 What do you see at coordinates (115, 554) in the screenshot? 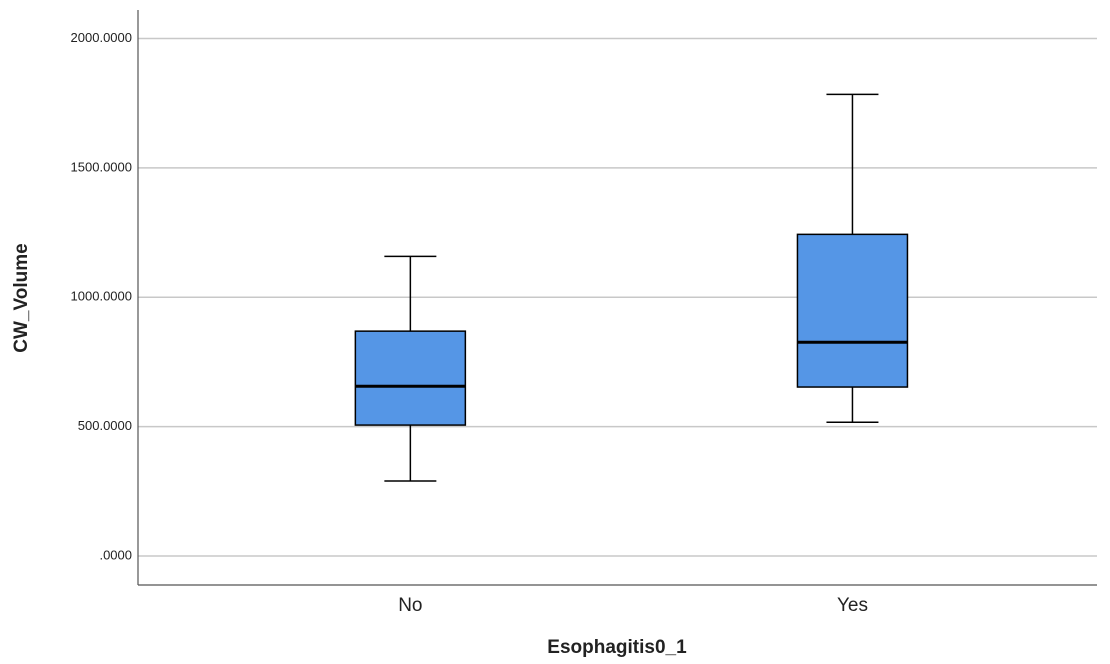
I see `y-tick-label: .0000` at bounding box center [115, 554].